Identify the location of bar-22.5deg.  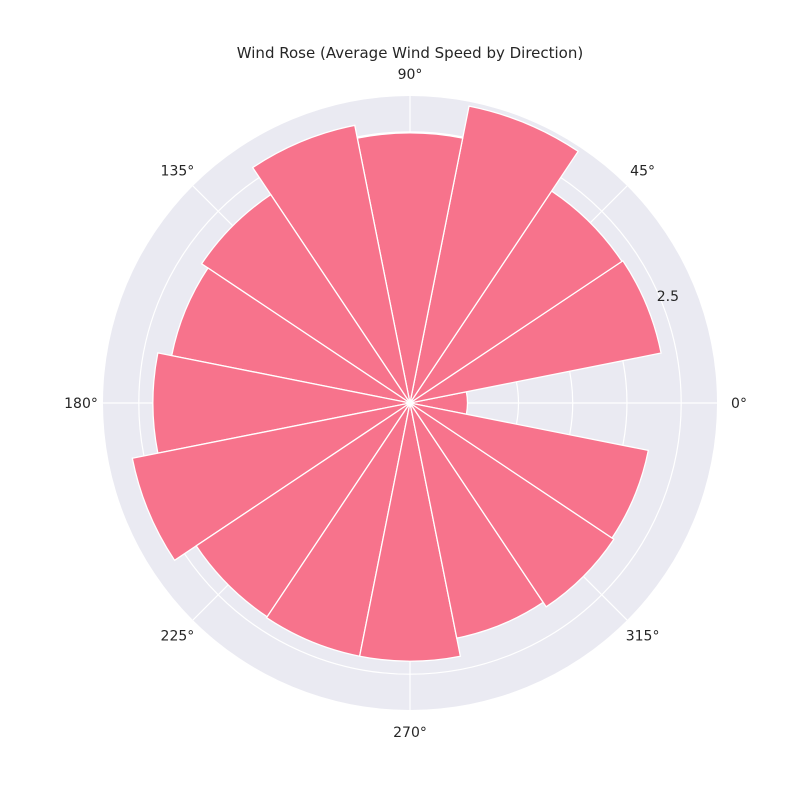
(535, 331).